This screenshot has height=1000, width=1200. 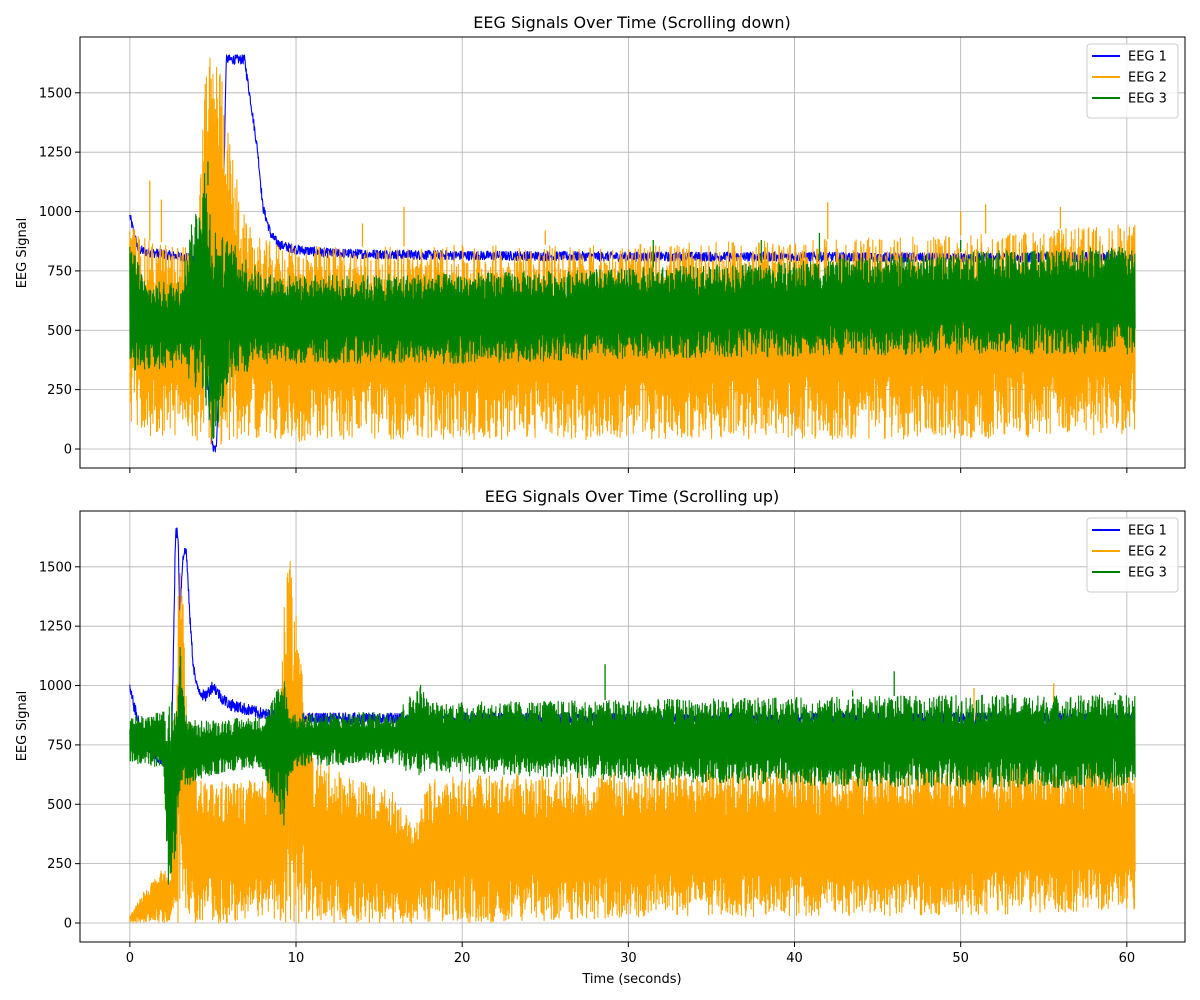 What do you see at coordinates (631, 22) in the screenshot?
I see `chart-title: EEG Signals Over Time (Scrolling down)` at bounding box center [631, 22].